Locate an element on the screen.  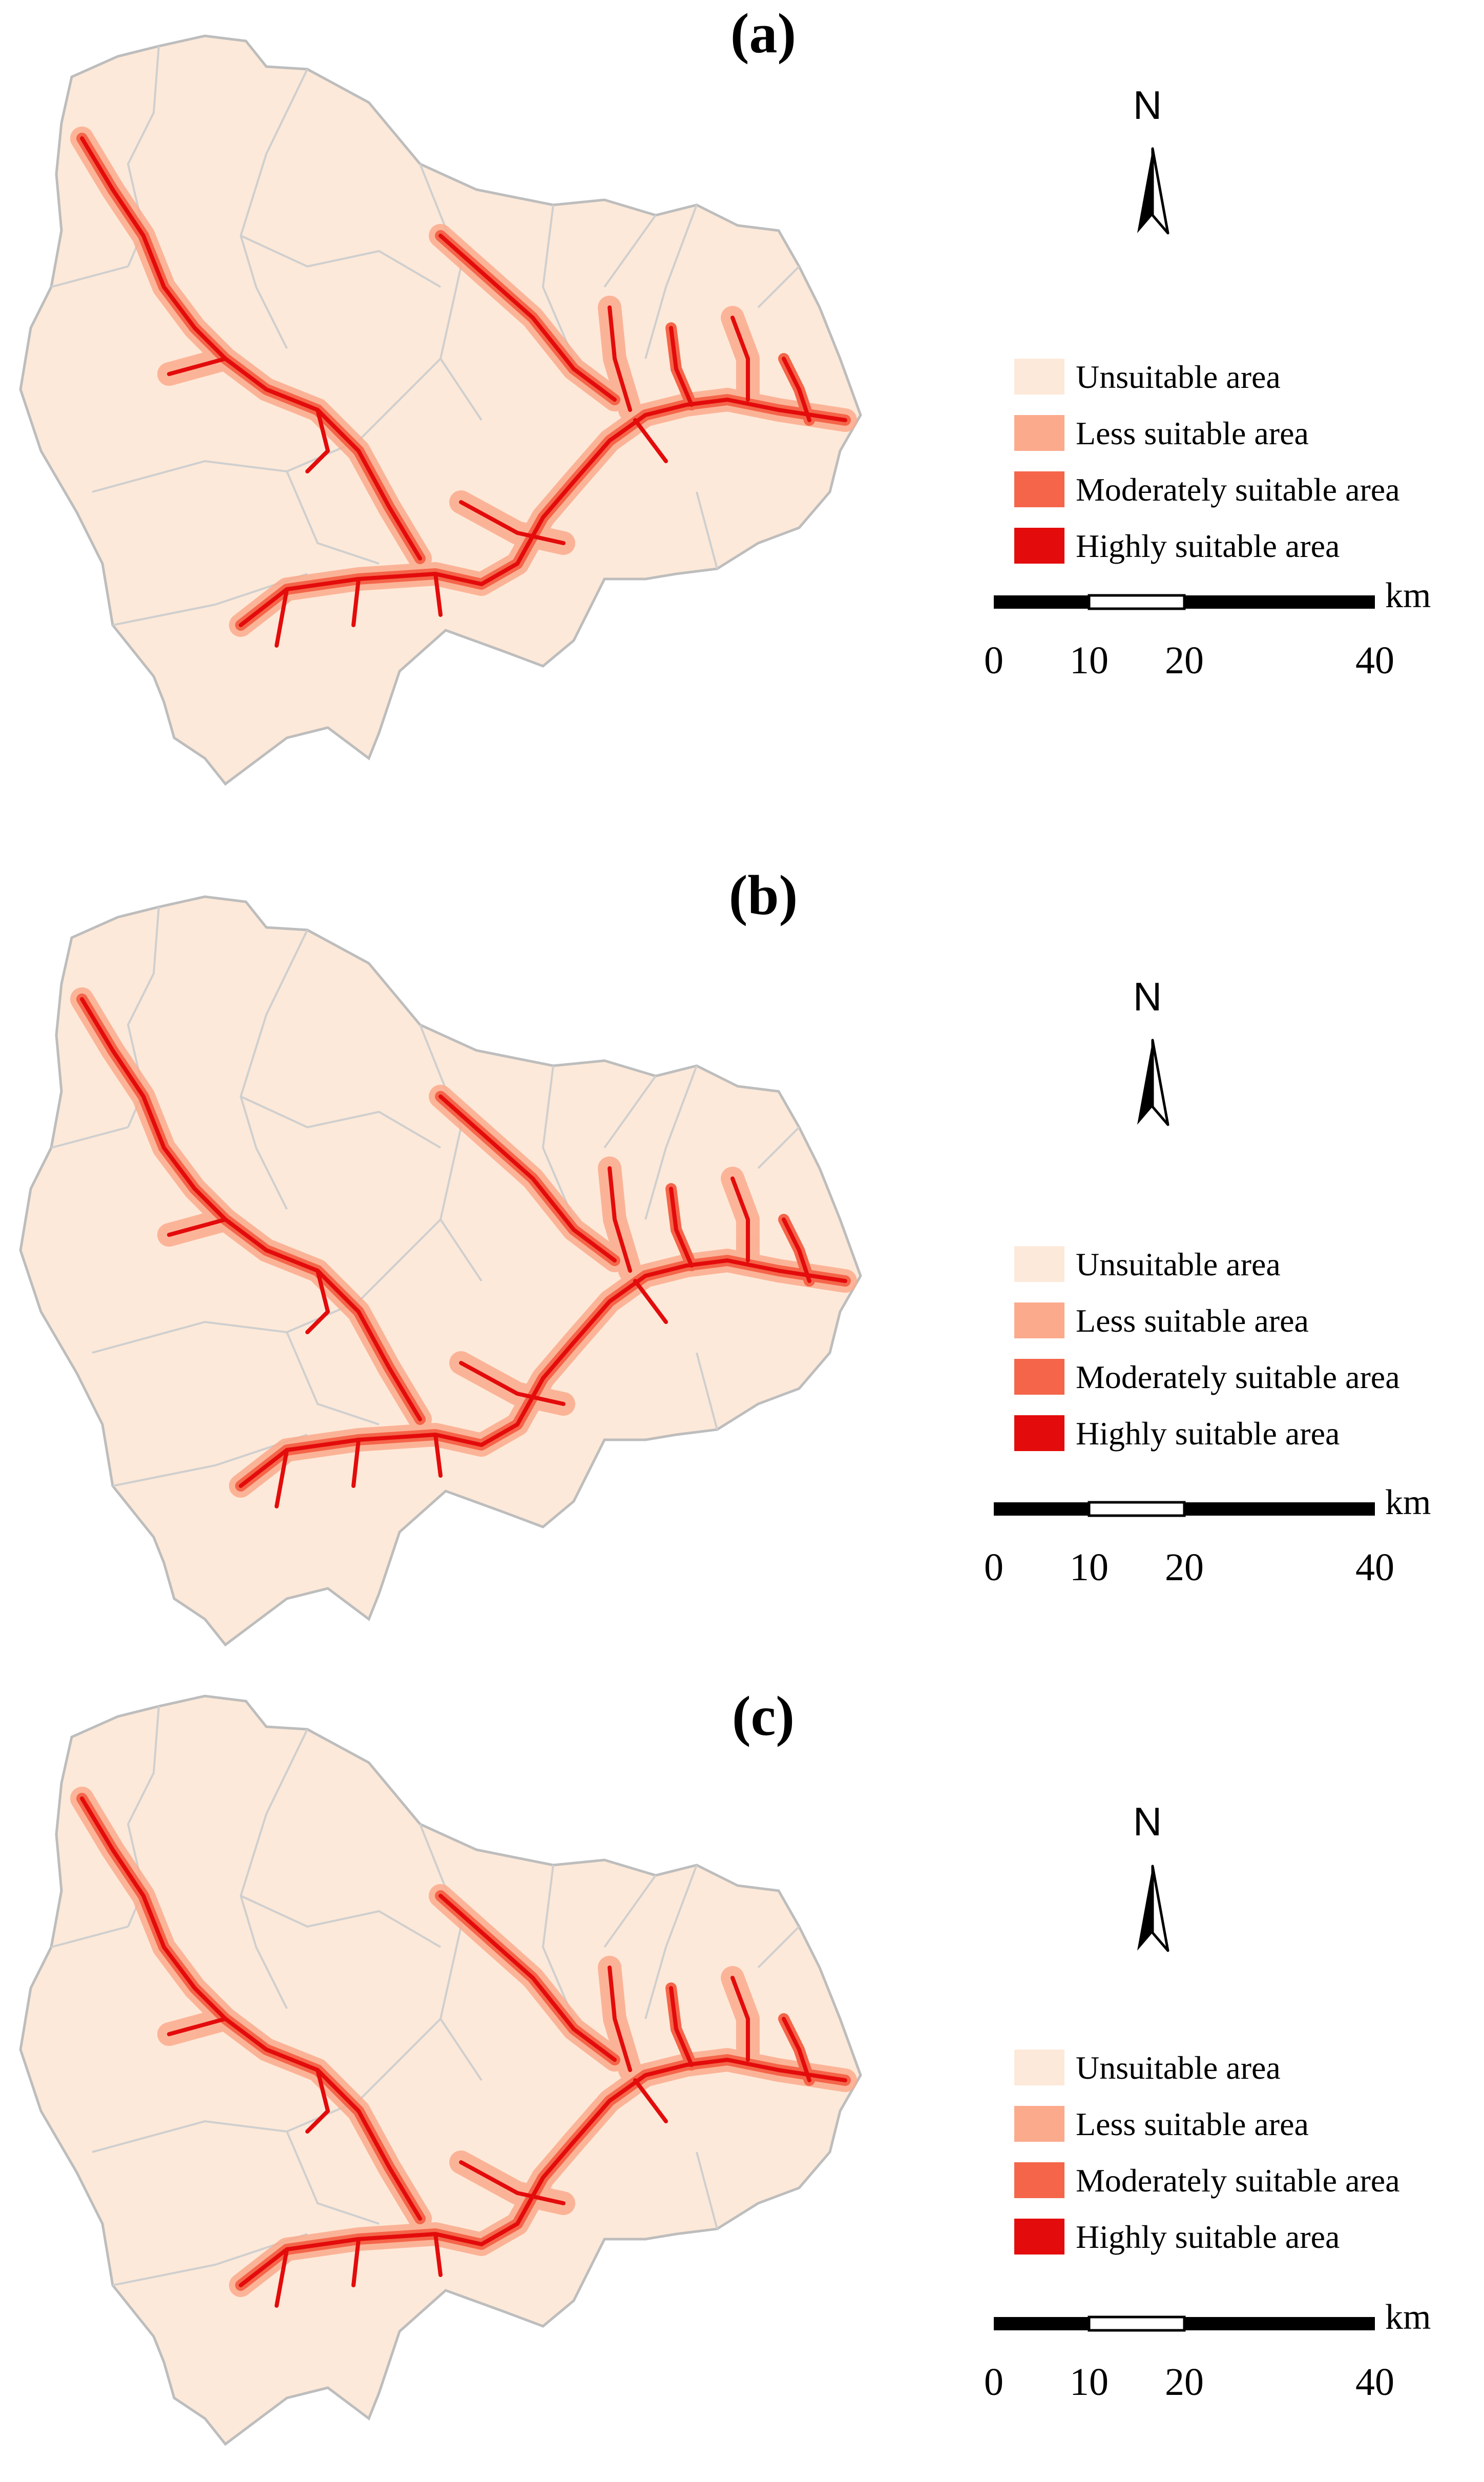
north-arrow-a: N is located at coordinates (1150, 157).